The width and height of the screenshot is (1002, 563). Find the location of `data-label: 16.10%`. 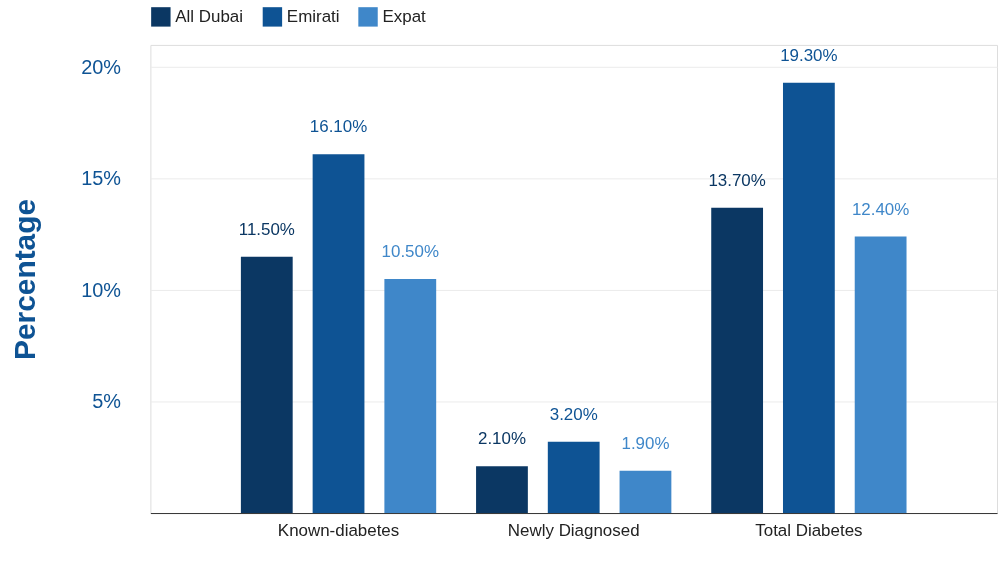

data-label: 16.10% is located at coordinates (338, 127).